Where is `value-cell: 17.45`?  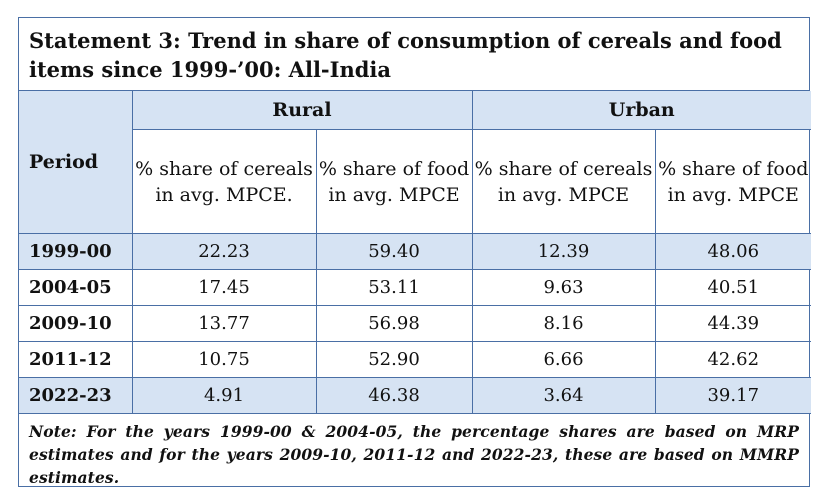 value-cell: 17.45 is located at coordinates (224, 287).